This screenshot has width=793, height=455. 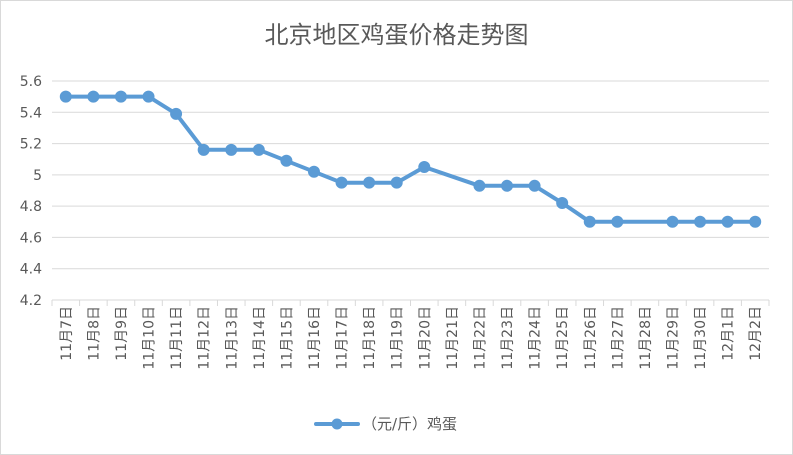 What do you see at coordinates (31, 207) in the screenshot?
I see `y-tick-label: 4.8` at bounding box center [31, 207].